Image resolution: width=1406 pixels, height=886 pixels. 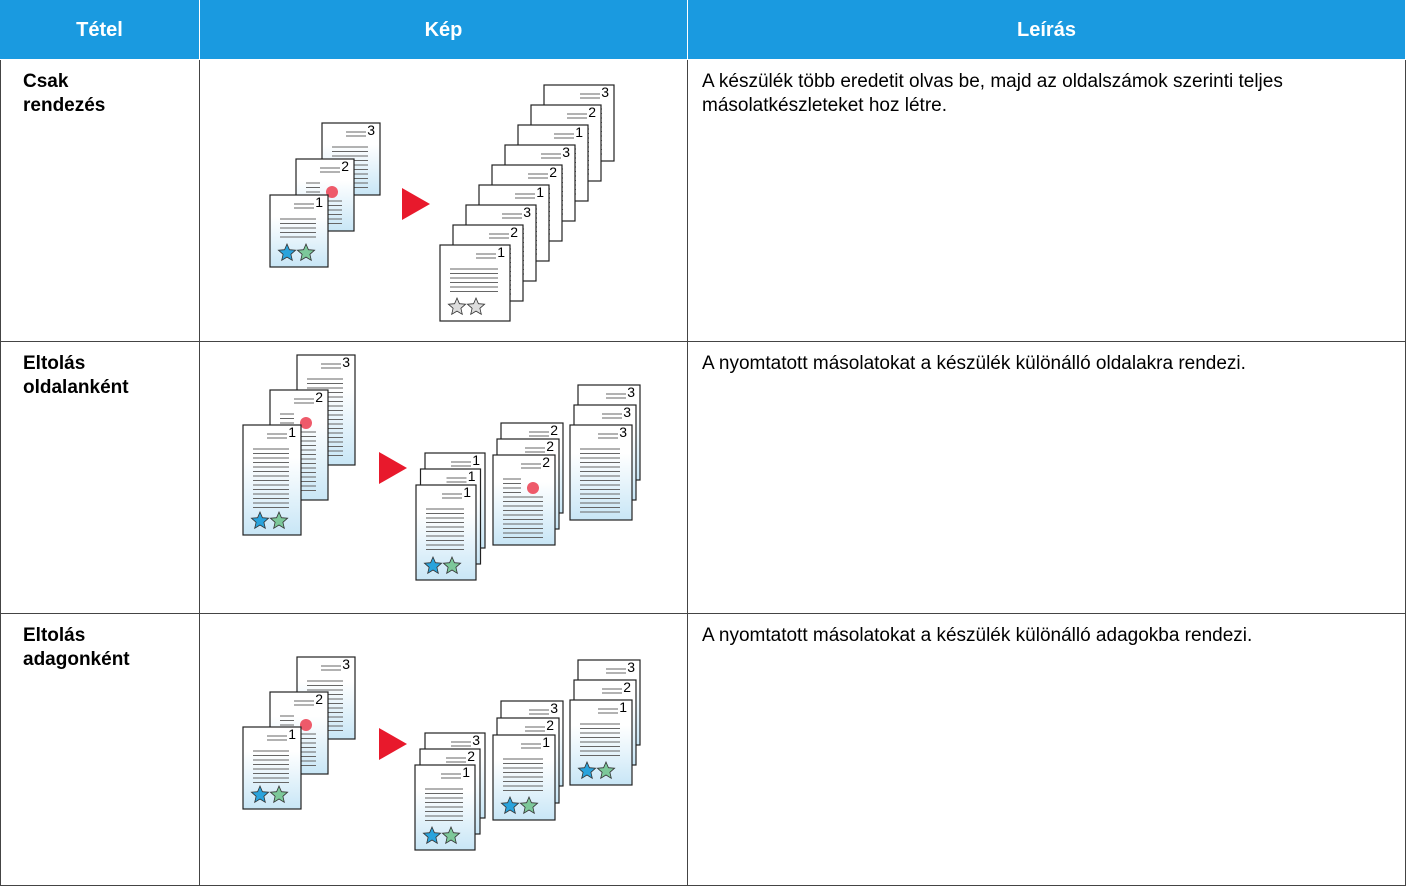 I want to click on item-cell: Eltolás adagonként, so click(x=100, y=750).